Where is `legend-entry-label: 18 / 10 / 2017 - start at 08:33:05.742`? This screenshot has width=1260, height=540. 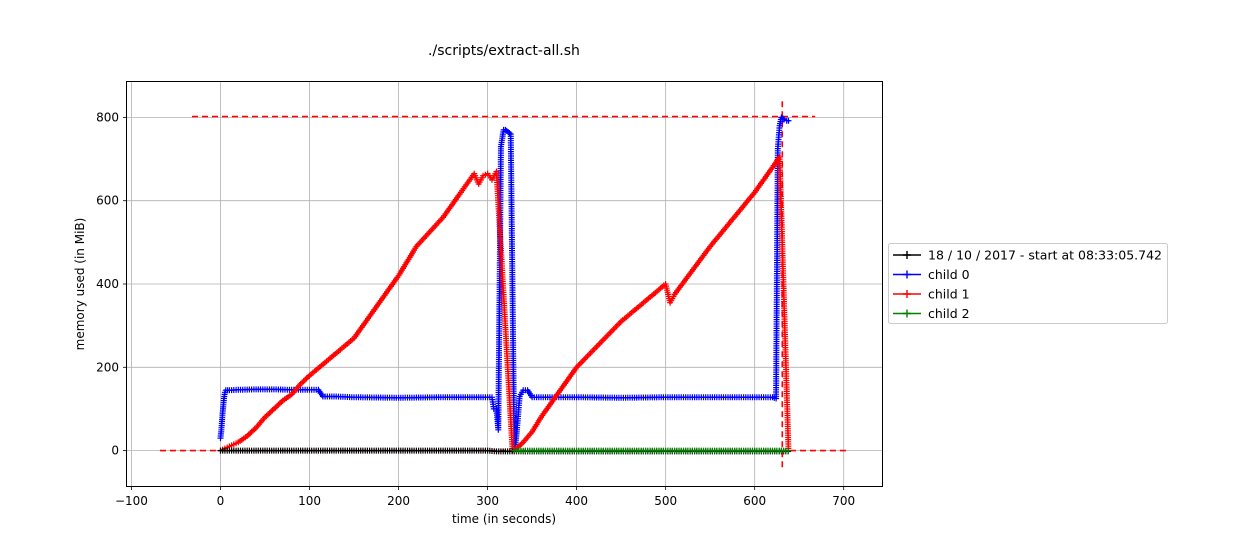
legend-entry-label: 18 / 10 / 2017 - start at 08:33:05.742 is located at coordinates (1045, 255).